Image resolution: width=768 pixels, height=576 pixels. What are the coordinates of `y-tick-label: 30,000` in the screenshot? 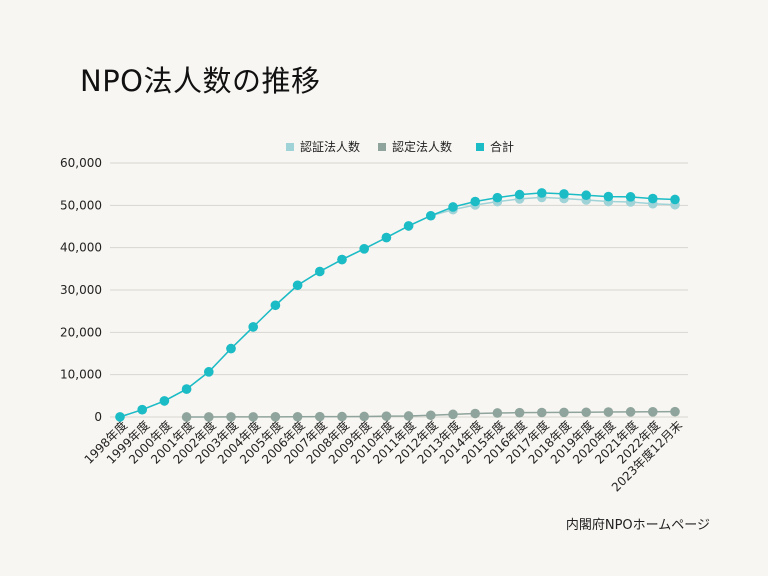 It's located at (81, 290).